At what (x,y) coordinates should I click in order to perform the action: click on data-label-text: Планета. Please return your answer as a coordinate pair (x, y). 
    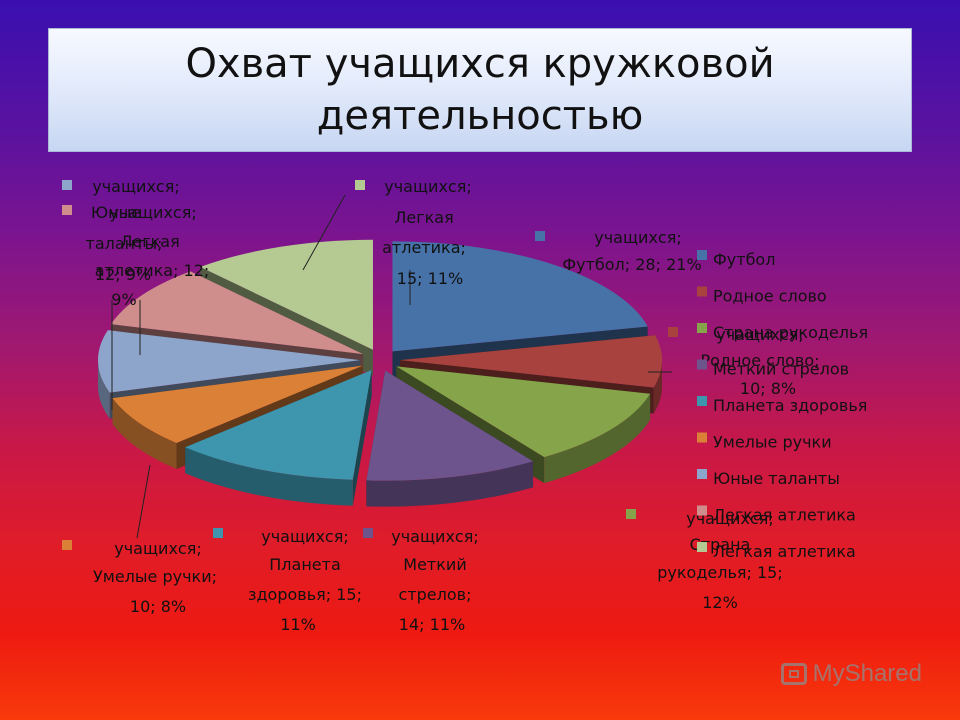
    Looking at the image, I should click on (305, 564).